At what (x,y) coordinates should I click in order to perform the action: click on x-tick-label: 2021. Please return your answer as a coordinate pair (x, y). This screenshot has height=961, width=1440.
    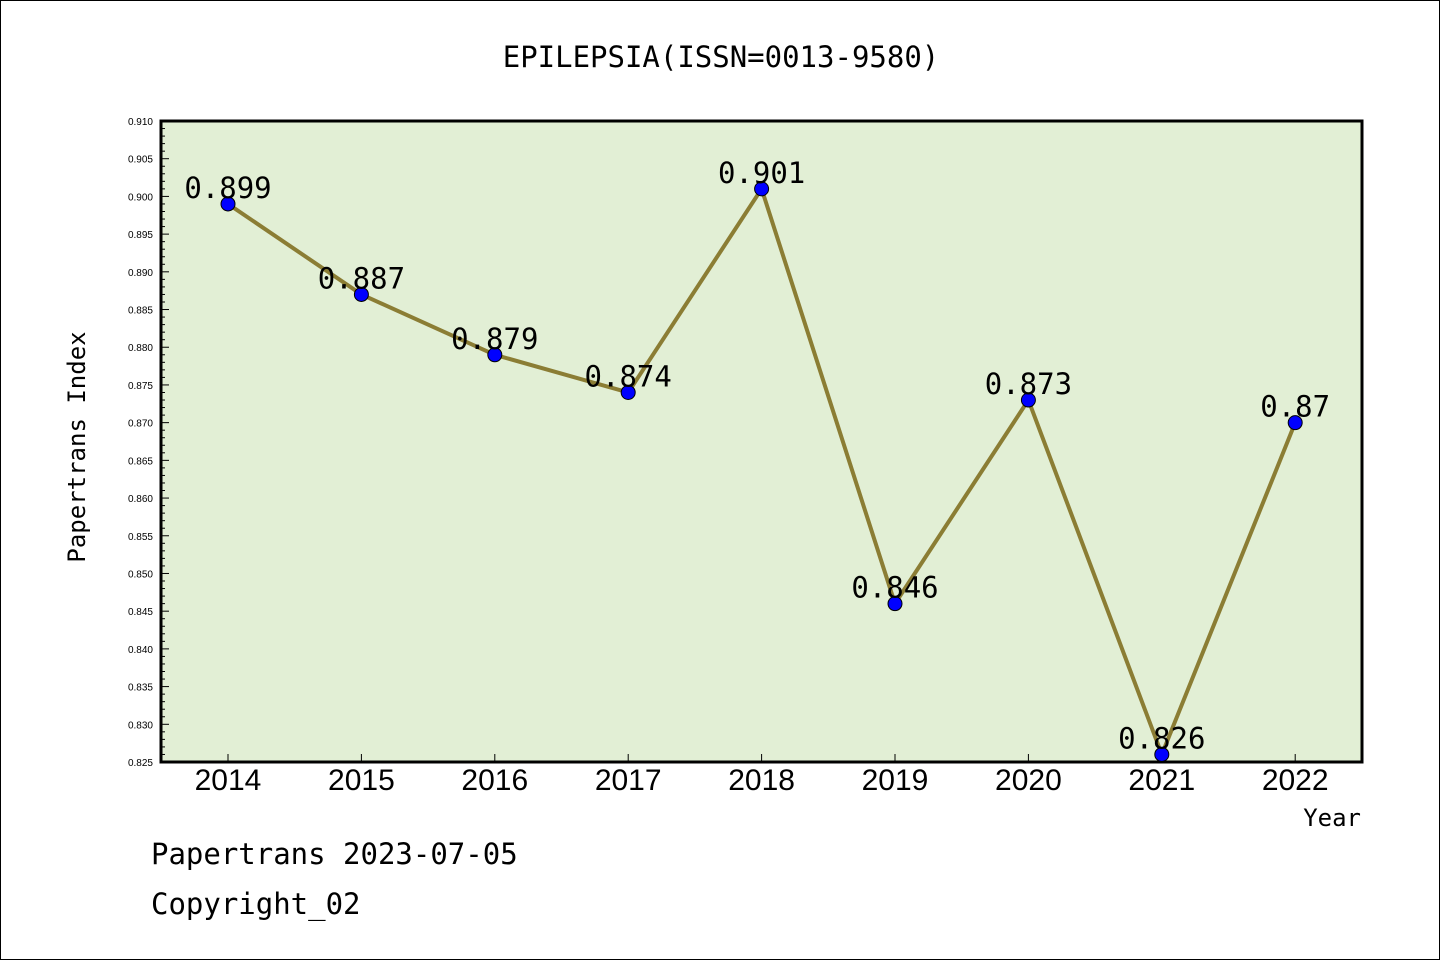
    Looking at the image, I should click on (1161, 780).